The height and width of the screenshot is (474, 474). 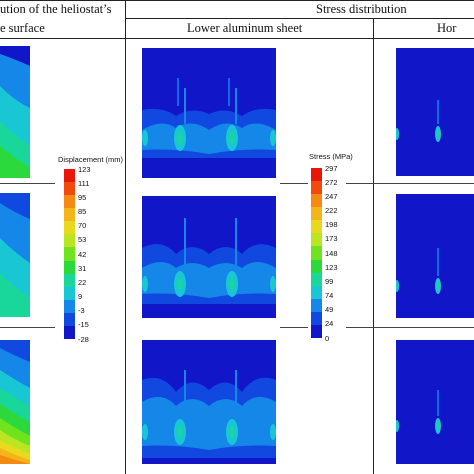 What do you see at coordinates (83, 325) in the screenshot?
I see `displacement-legend-tick-label: -15` at bounding box center [83, 325].